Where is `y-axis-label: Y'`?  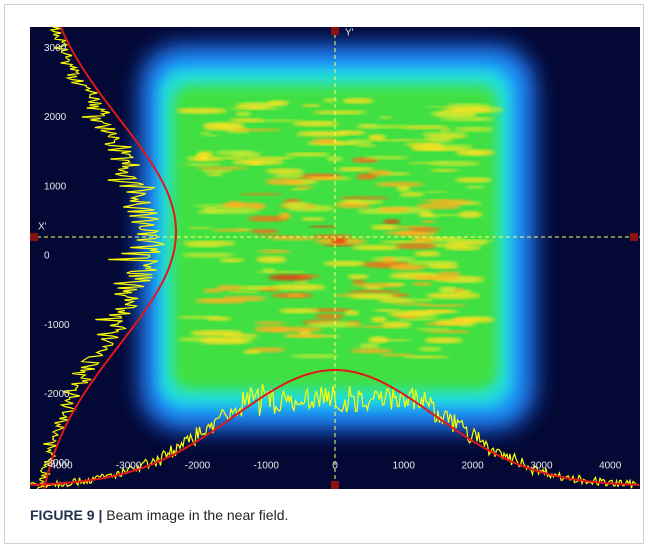
y-axis-label: Y' is located at coordinates (349, 33).